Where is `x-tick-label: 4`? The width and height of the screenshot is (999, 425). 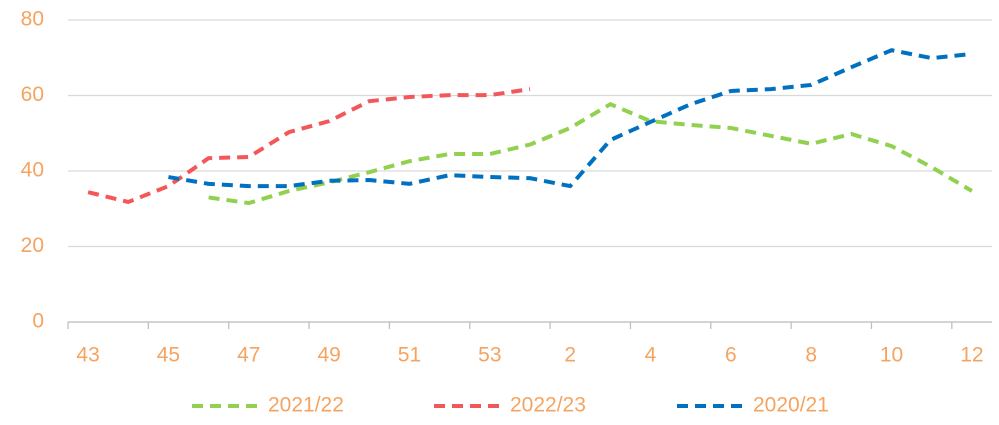
x-tick-label: 4 is located at coordinates (651, 355).